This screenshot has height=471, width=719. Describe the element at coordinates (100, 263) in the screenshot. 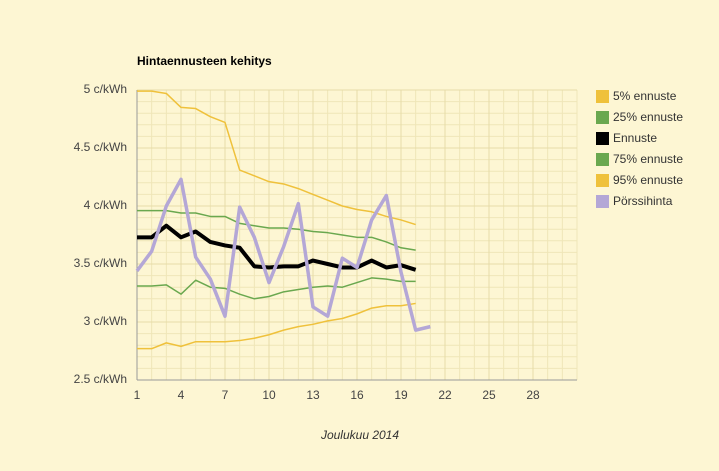

I see `y-tick-label: 3.5 c/kWh` at that location.